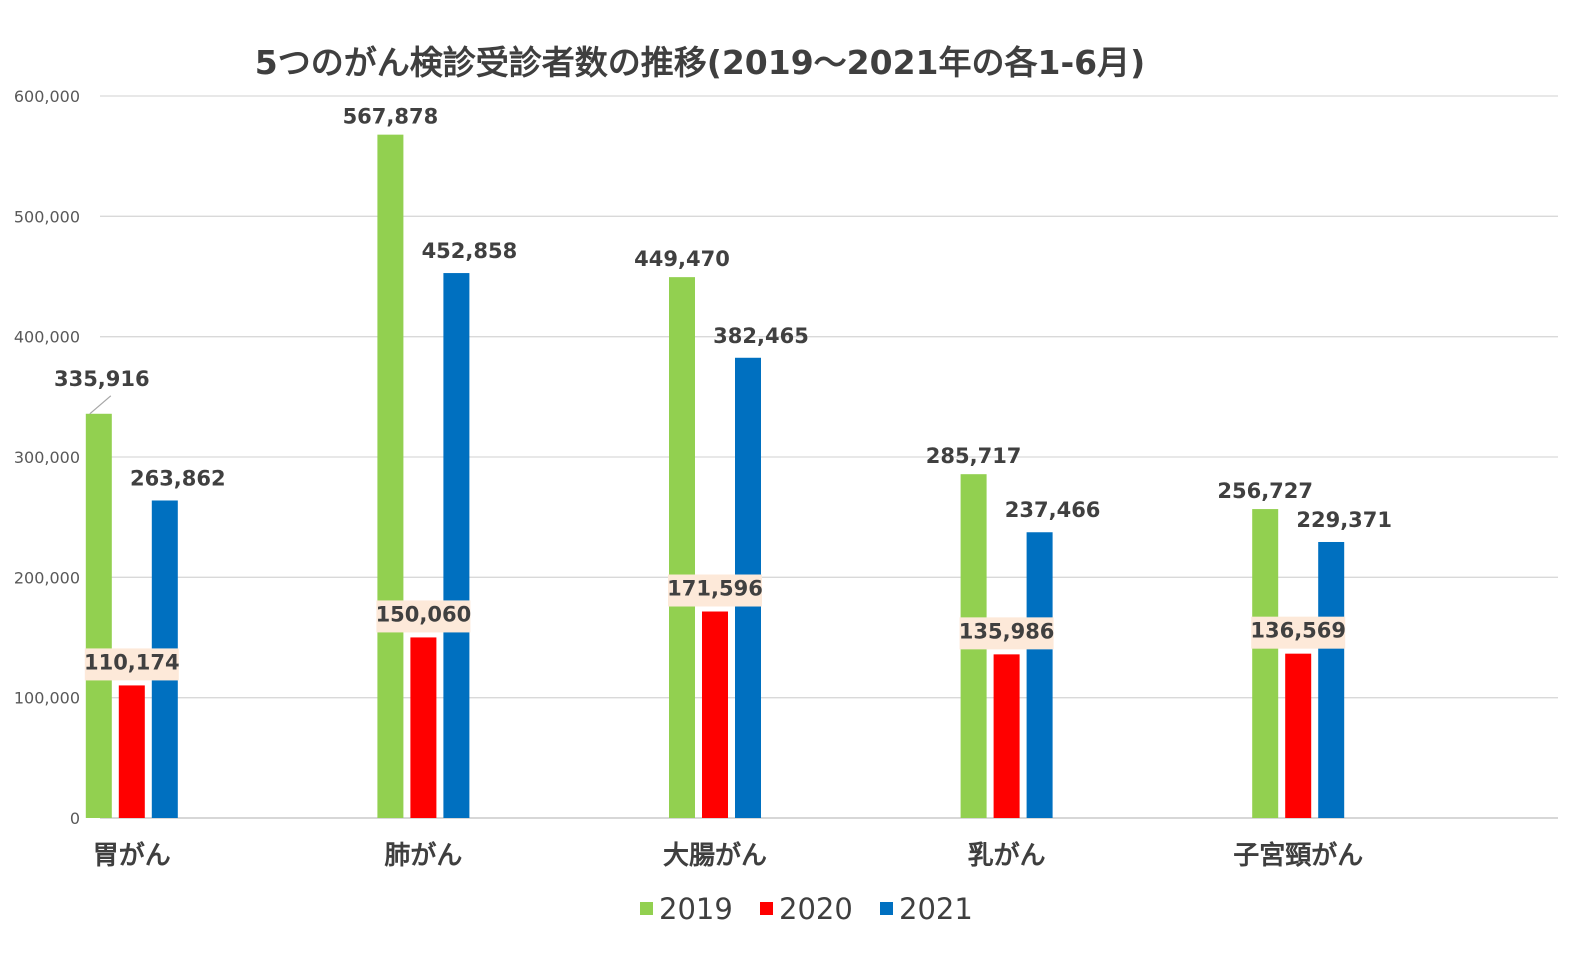 The width and height of the screenshot is (1596, 967). I want to click on legend-label: 2021, so click(936, 909).